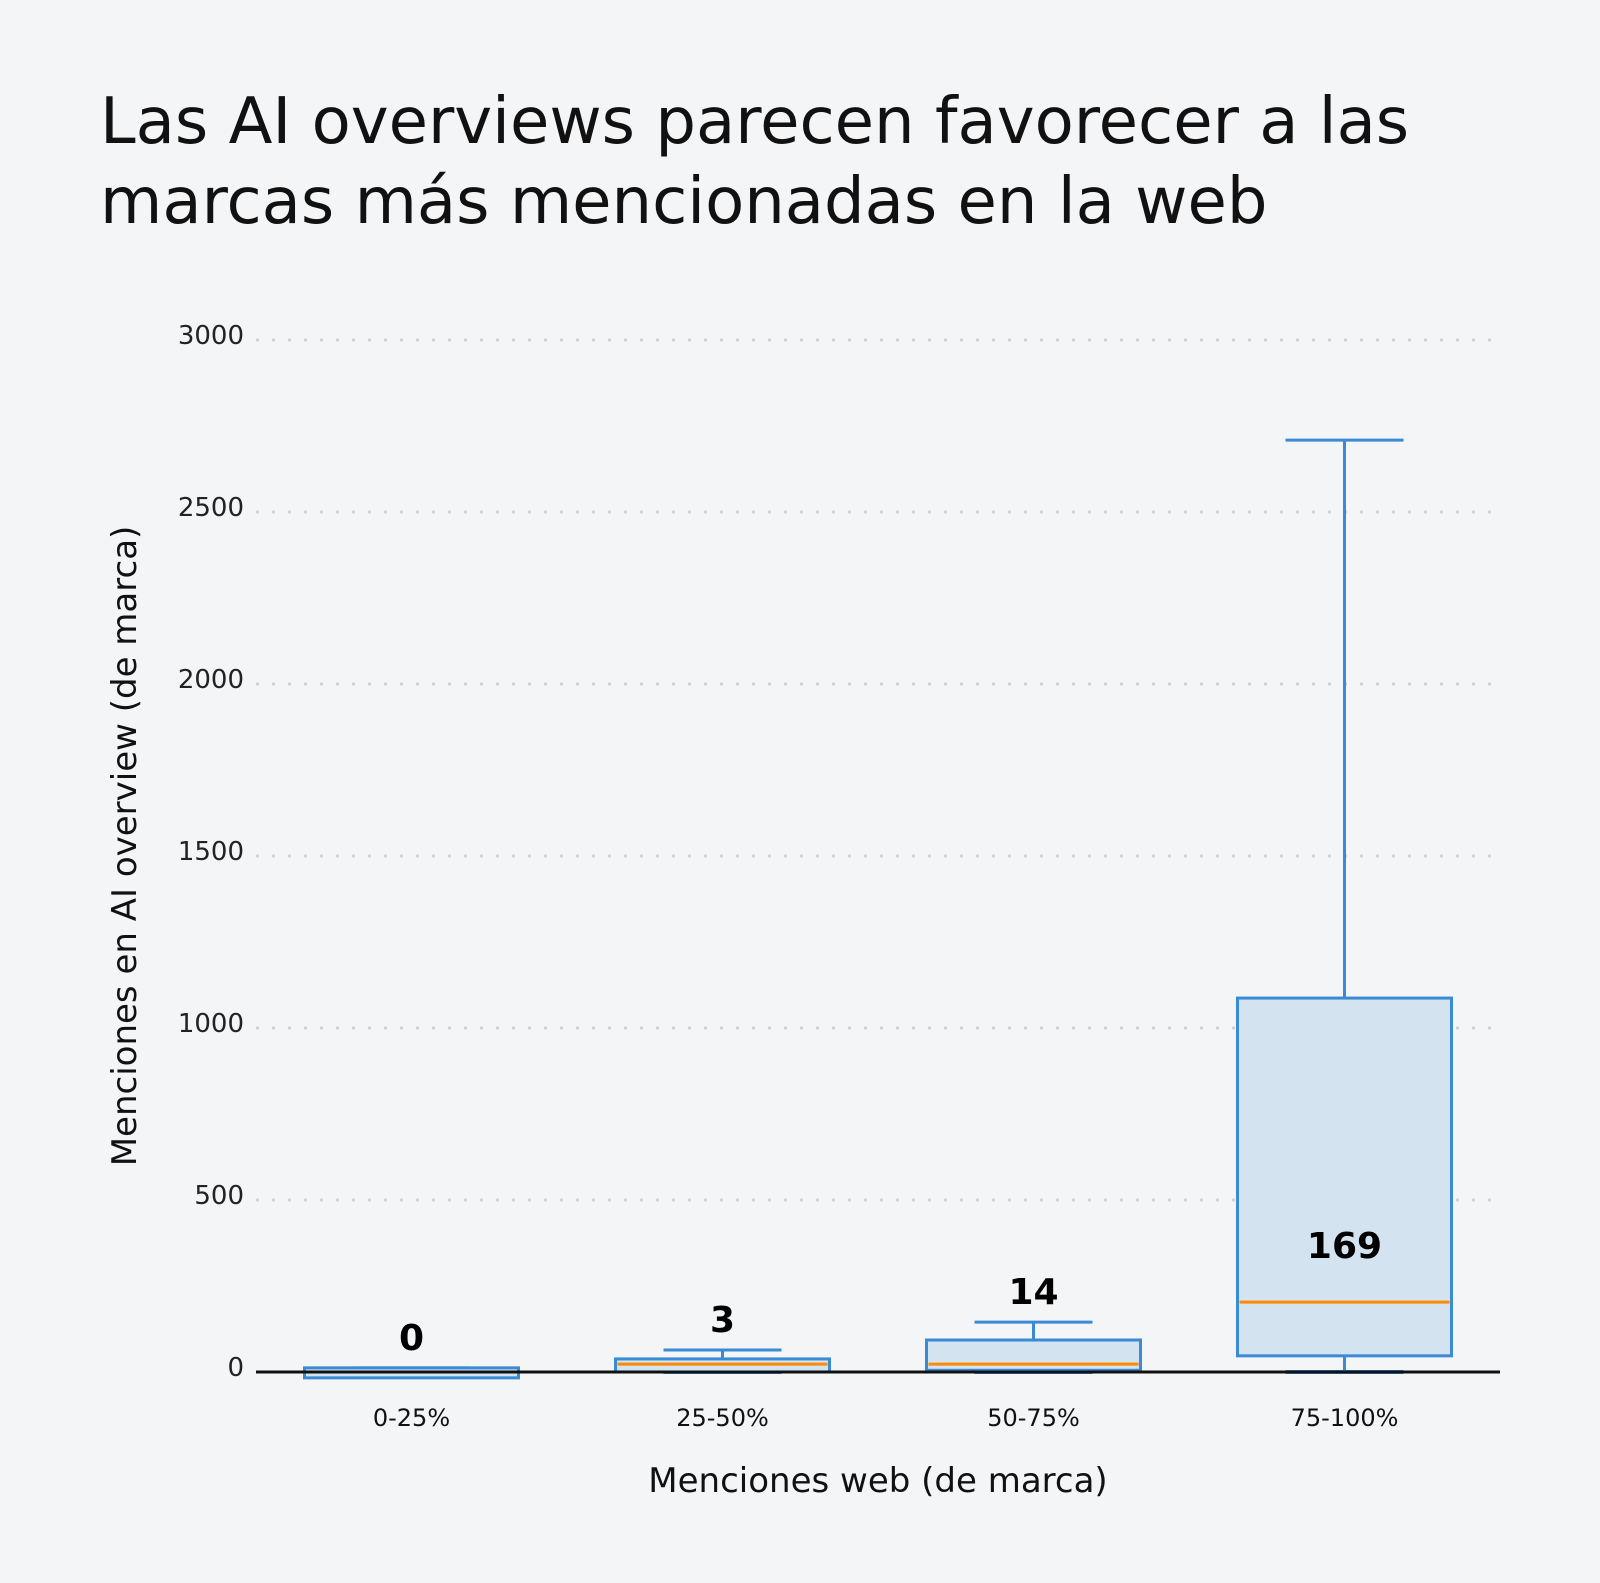 This screenshot has height=1583, width=1600. What do you see at coordinates (886, 1418) in the screenshot?
I see `x-tick-labels: 0-25% 25-50% 50-75% 75-100%` at bounding box center [886, 1418].